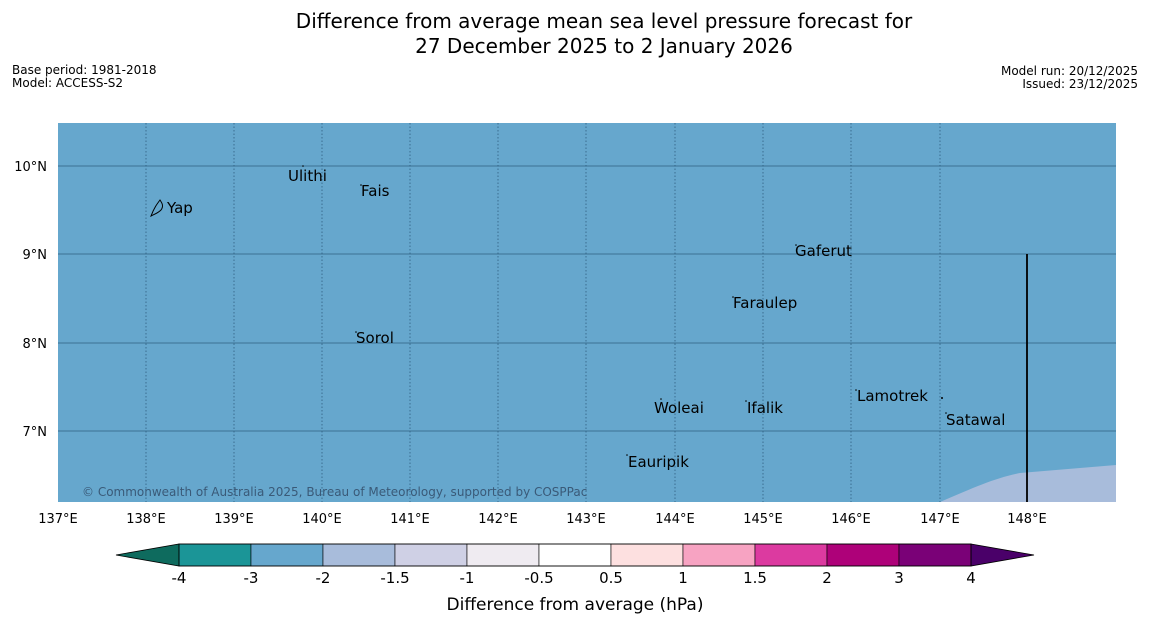  I want to click on colorbar-tick: 2, so click(827, 578).